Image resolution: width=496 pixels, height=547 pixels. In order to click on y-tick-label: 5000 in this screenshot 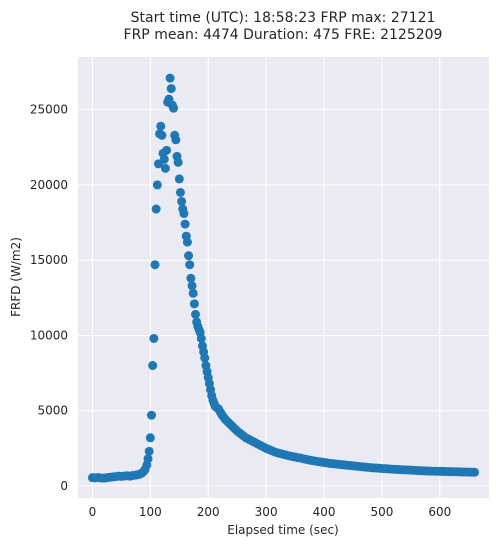, I will do `click(52, 411)`.